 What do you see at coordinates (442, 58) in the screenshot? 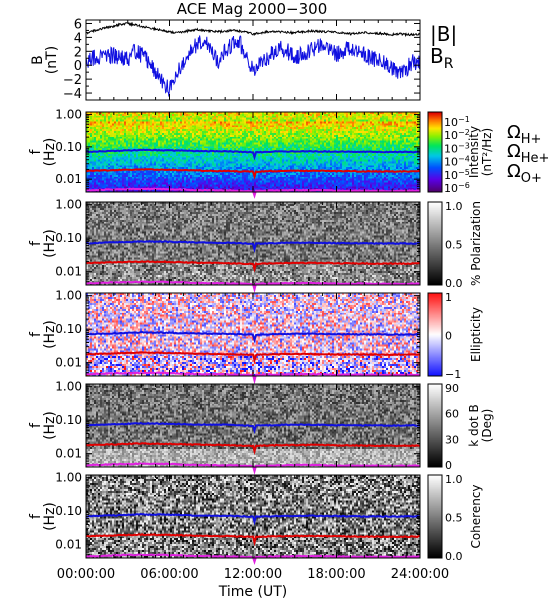
I see `legend-b-r: BR` at bounding box center [442, 58].